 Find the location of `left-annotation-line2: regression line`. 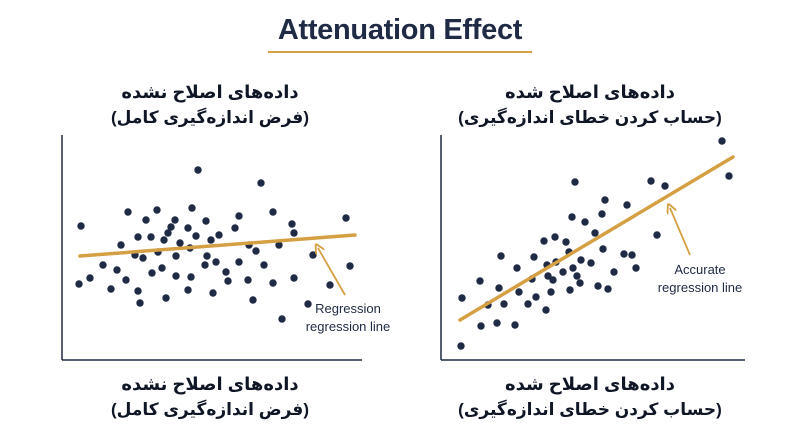

left-annotation-line2: regression line is located at coordinates (348, 326).